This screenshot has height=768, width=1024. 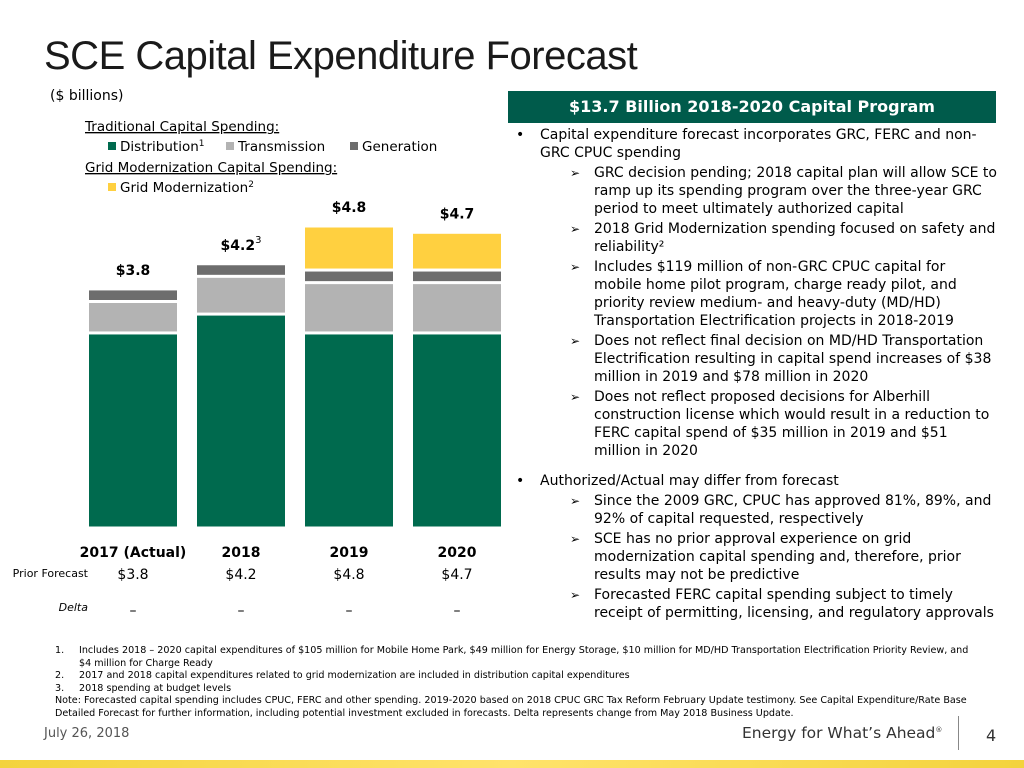 I want to click on total-value: $4.7, so click(x=457, y=214).